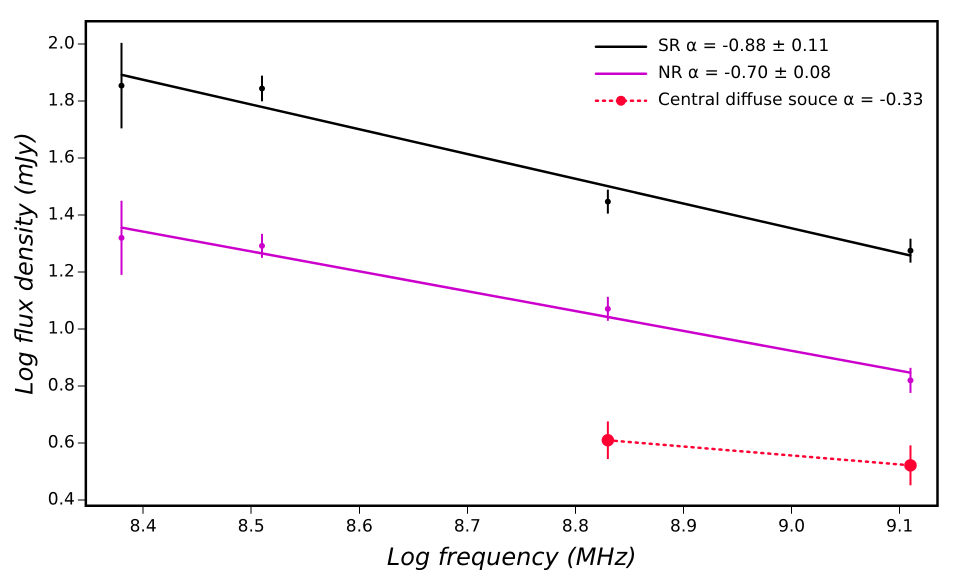 The height and width of the screenshot is (585, 953). I want to click on x-tick-label: 8.6, so click(359, 526).